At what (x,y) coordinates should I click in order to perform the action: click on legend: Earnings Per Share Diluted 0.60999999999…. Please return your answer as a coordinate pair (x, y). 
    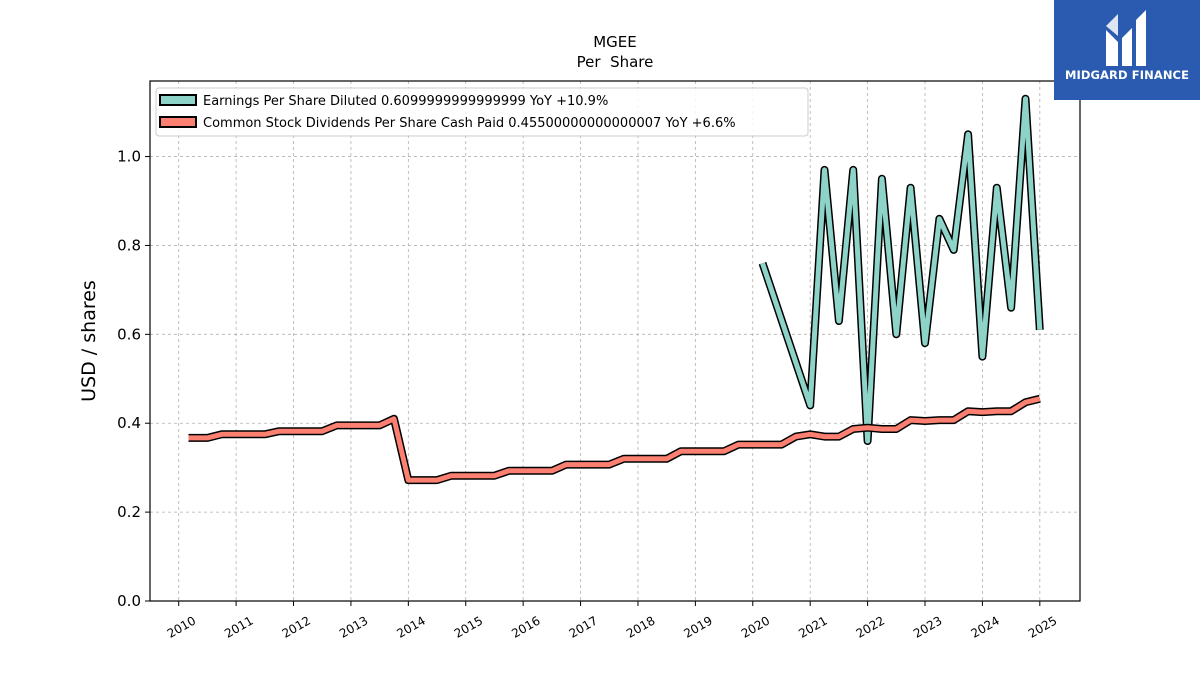
    Looking at the image, I should click on (482, 112).